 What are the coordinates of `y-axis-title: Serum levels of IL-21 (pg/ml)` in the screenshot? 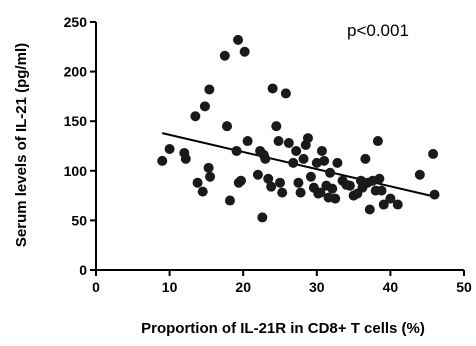 It's located at (21, 145).